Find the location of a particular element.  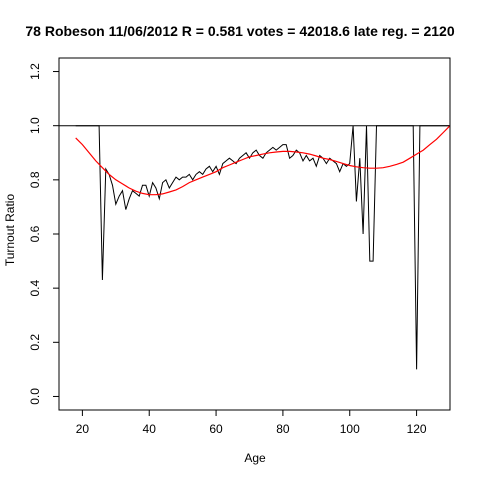

y-tick-label: 0.2 is located at coordinates (35, 342).